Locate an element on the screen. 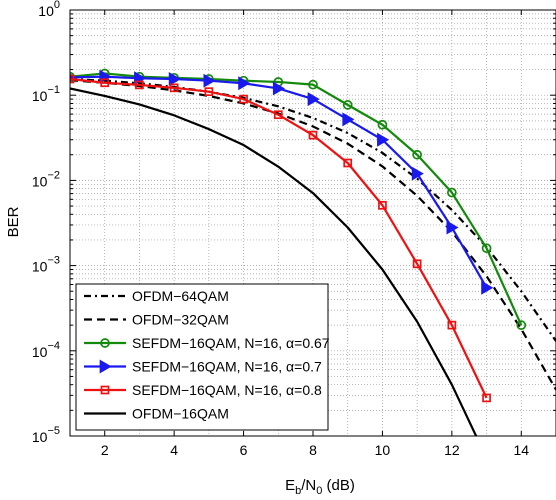 This screenshot has height=500, width=556. legend-label: SEFDM−16QAM, N=16, α=0.7 is located at coordinates (227, 367).